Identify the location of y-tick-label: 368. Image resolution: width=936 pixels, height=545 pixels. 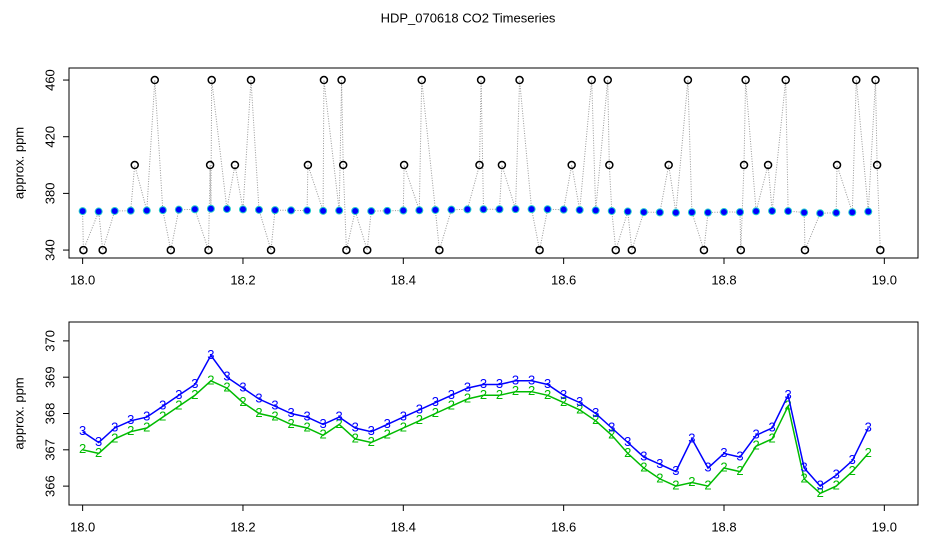
(49, 414).